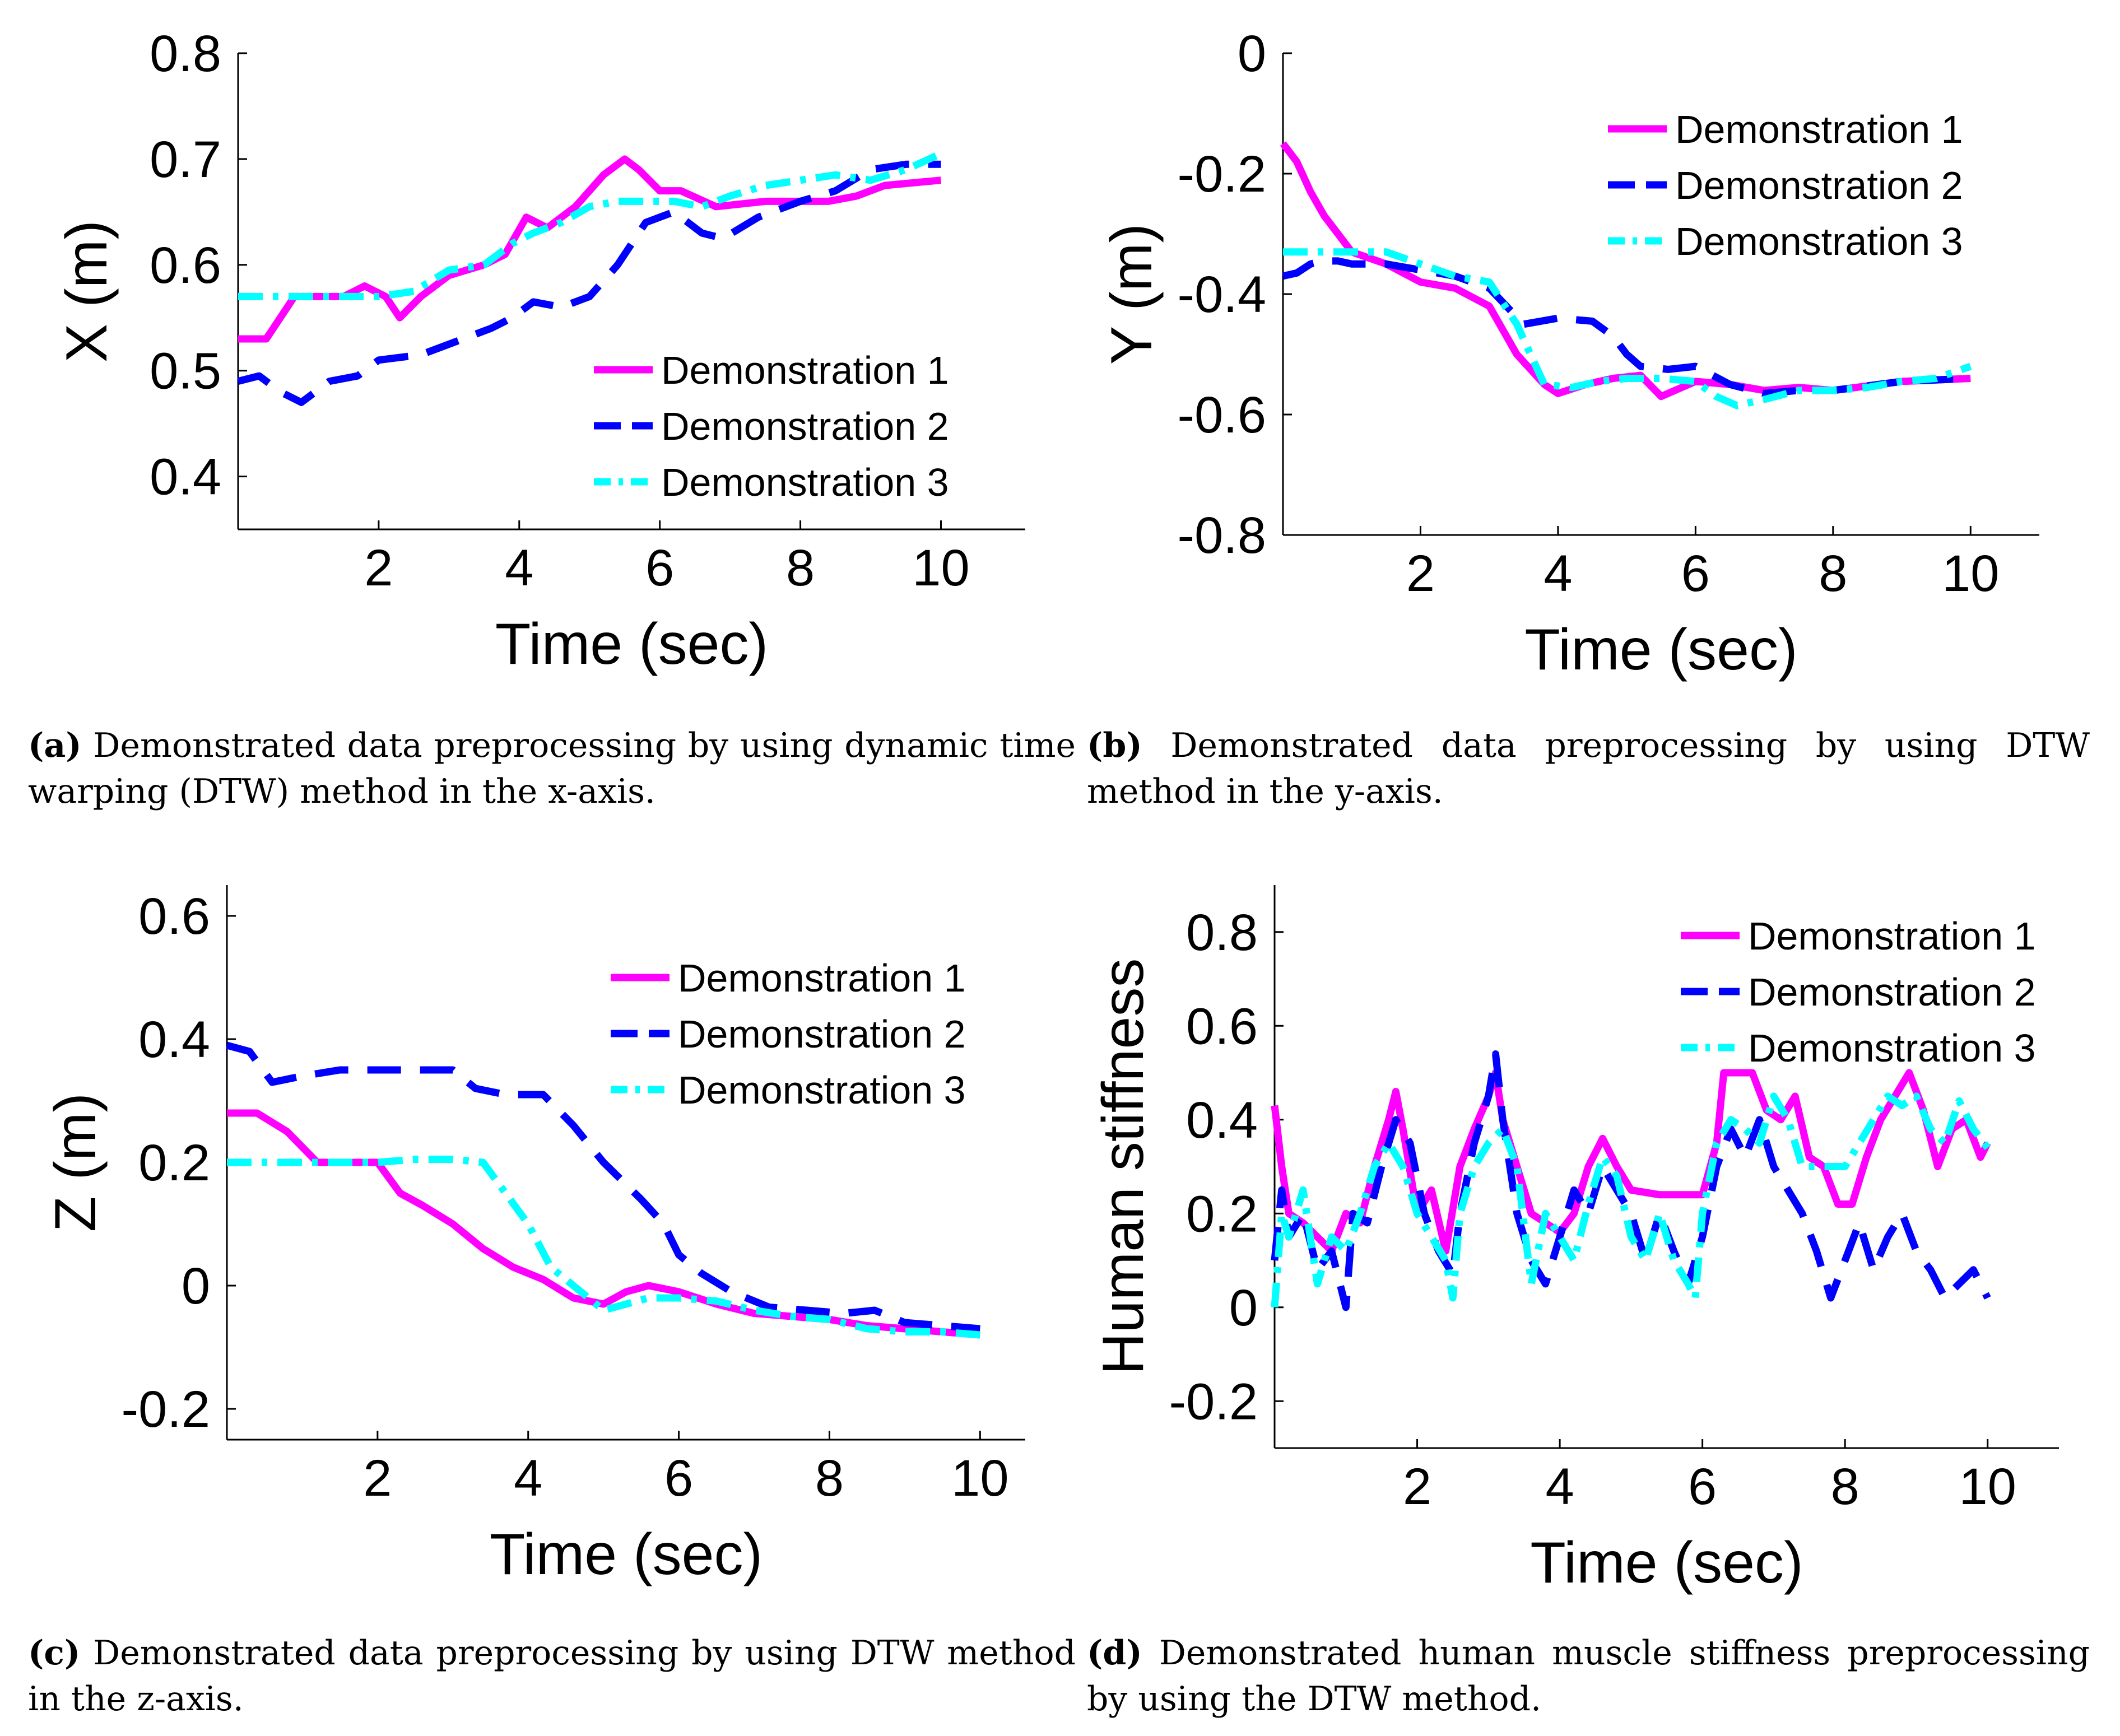  I want to click on y-axis-title: X (m), so click(87, 291).